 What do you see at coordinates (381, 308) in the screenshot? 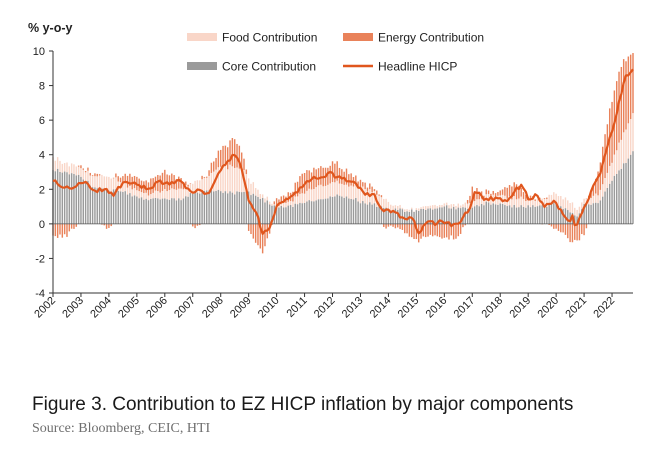
I see `x-tick-label: 2014` at bounding box center [381, 308].